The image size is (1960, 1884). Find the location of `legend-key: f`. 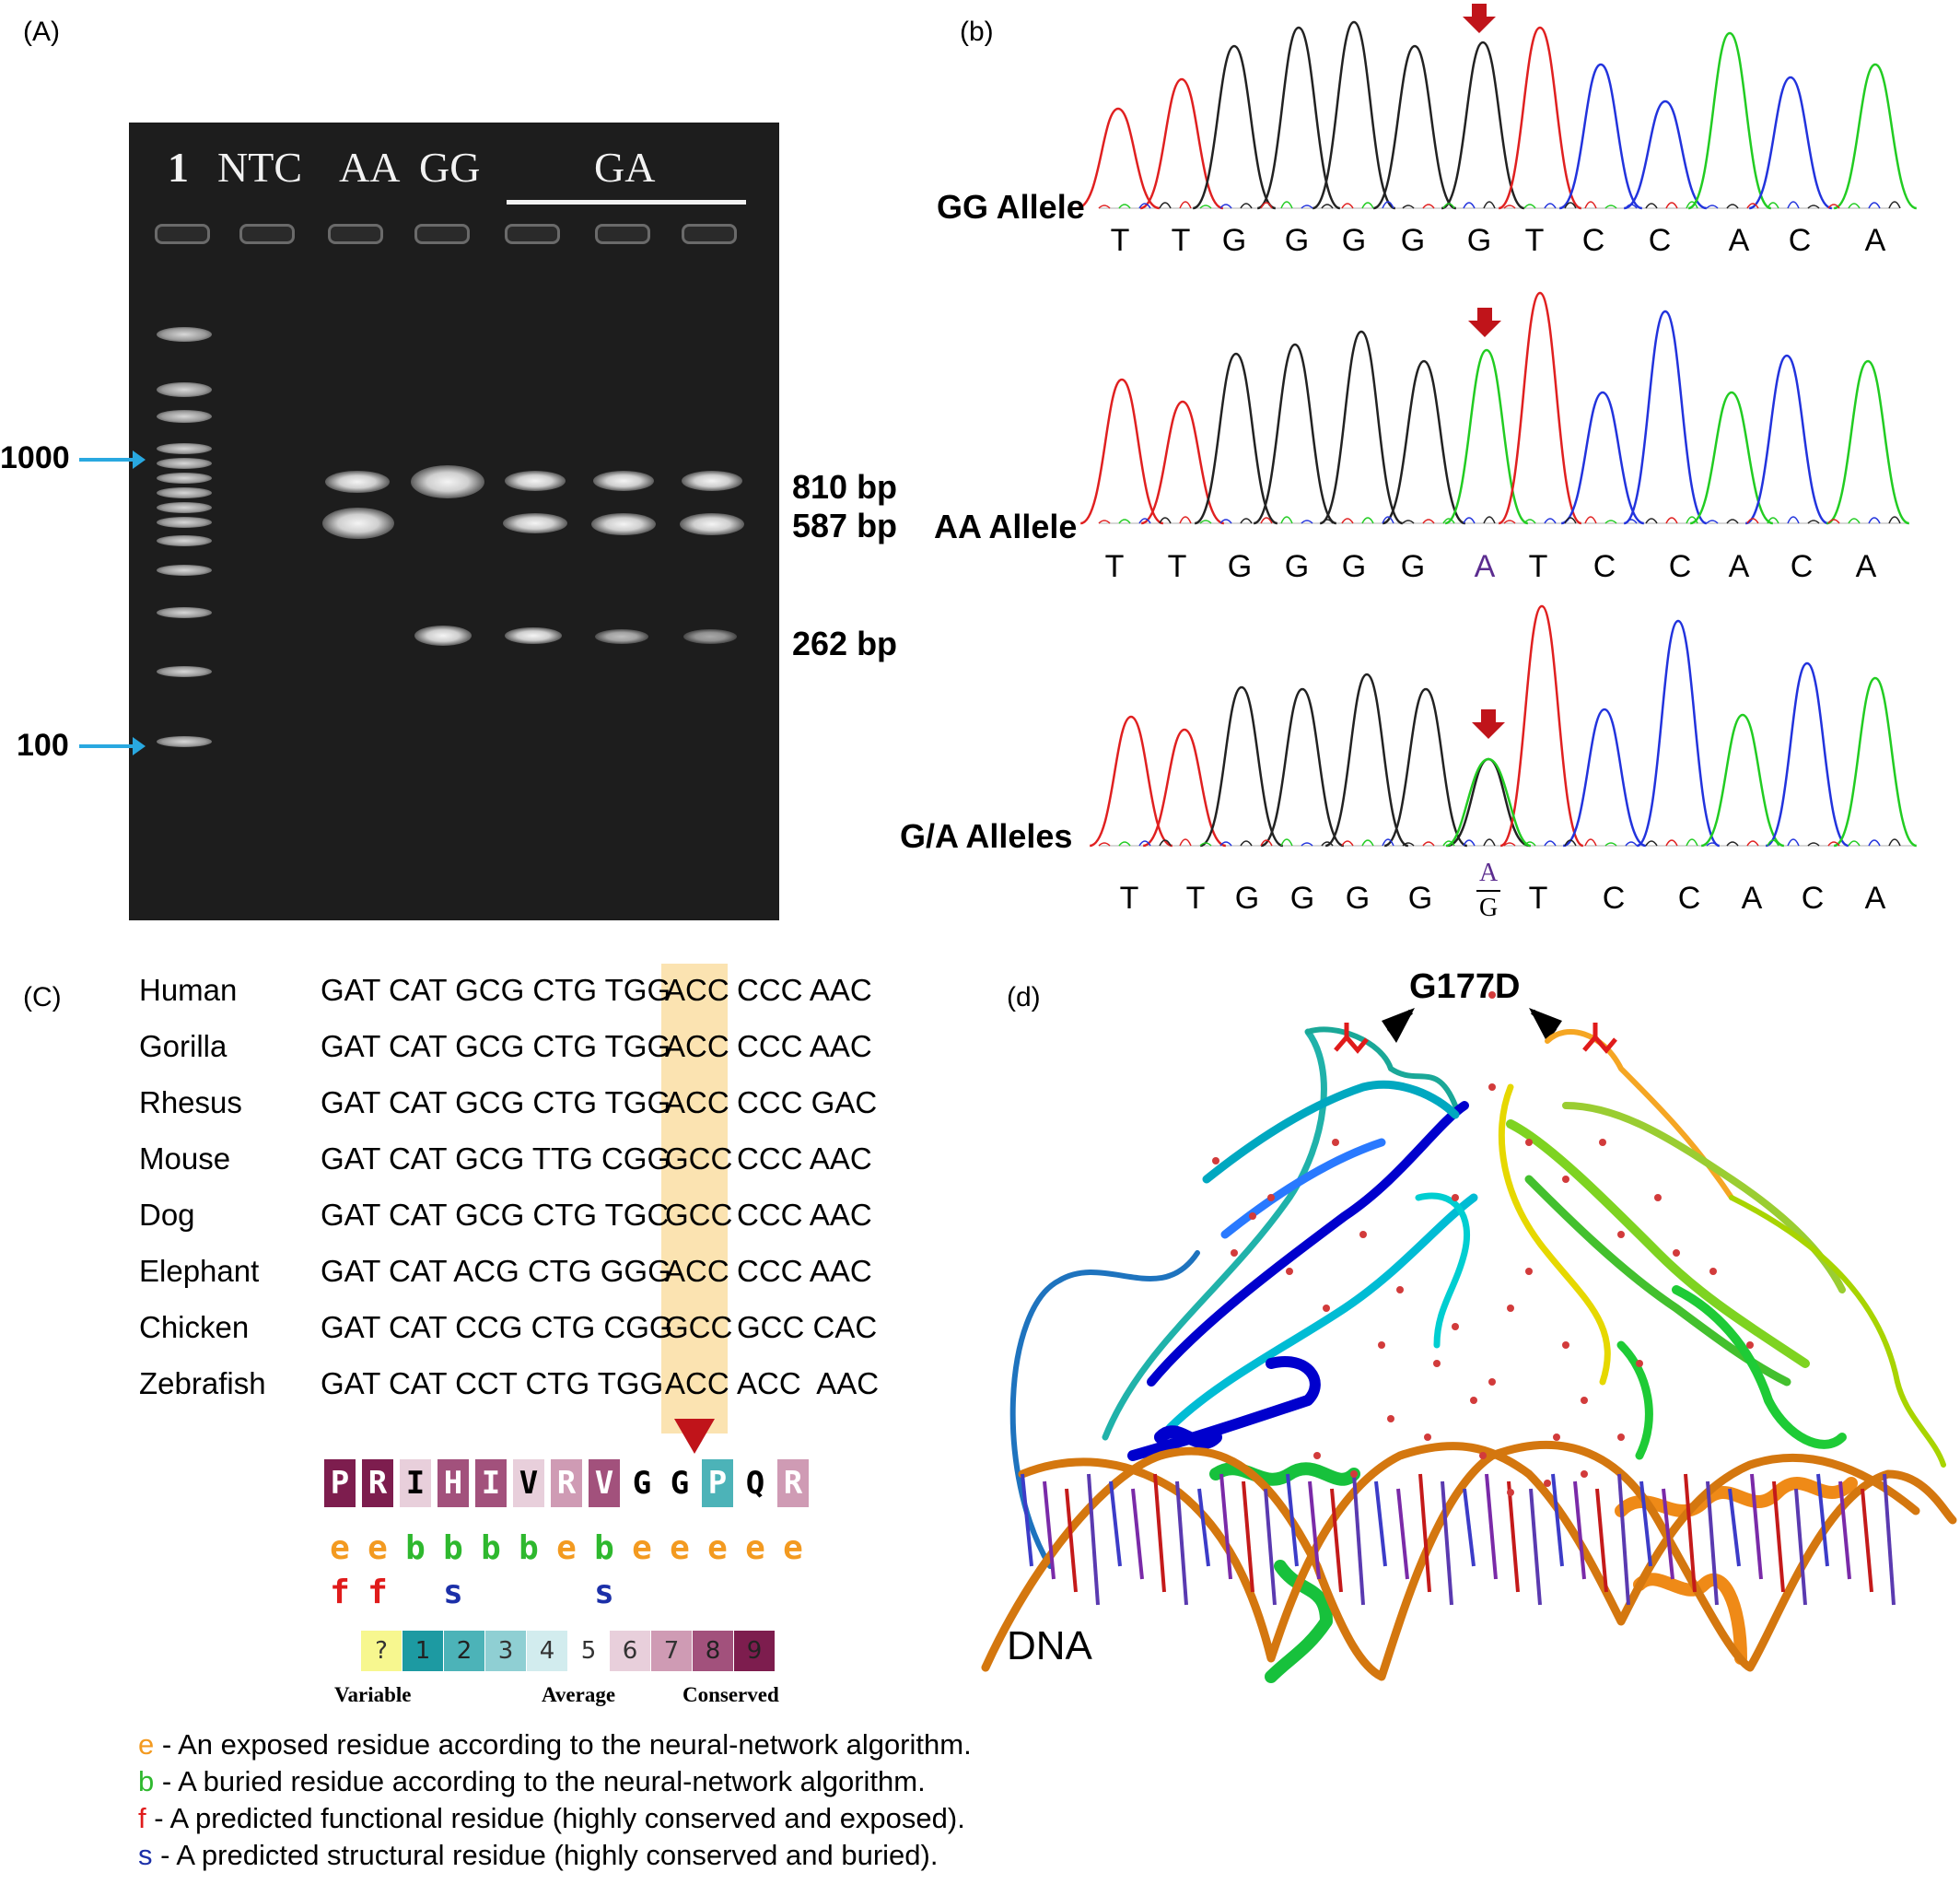

legend-key: f is located at coordinates (142, 1818).